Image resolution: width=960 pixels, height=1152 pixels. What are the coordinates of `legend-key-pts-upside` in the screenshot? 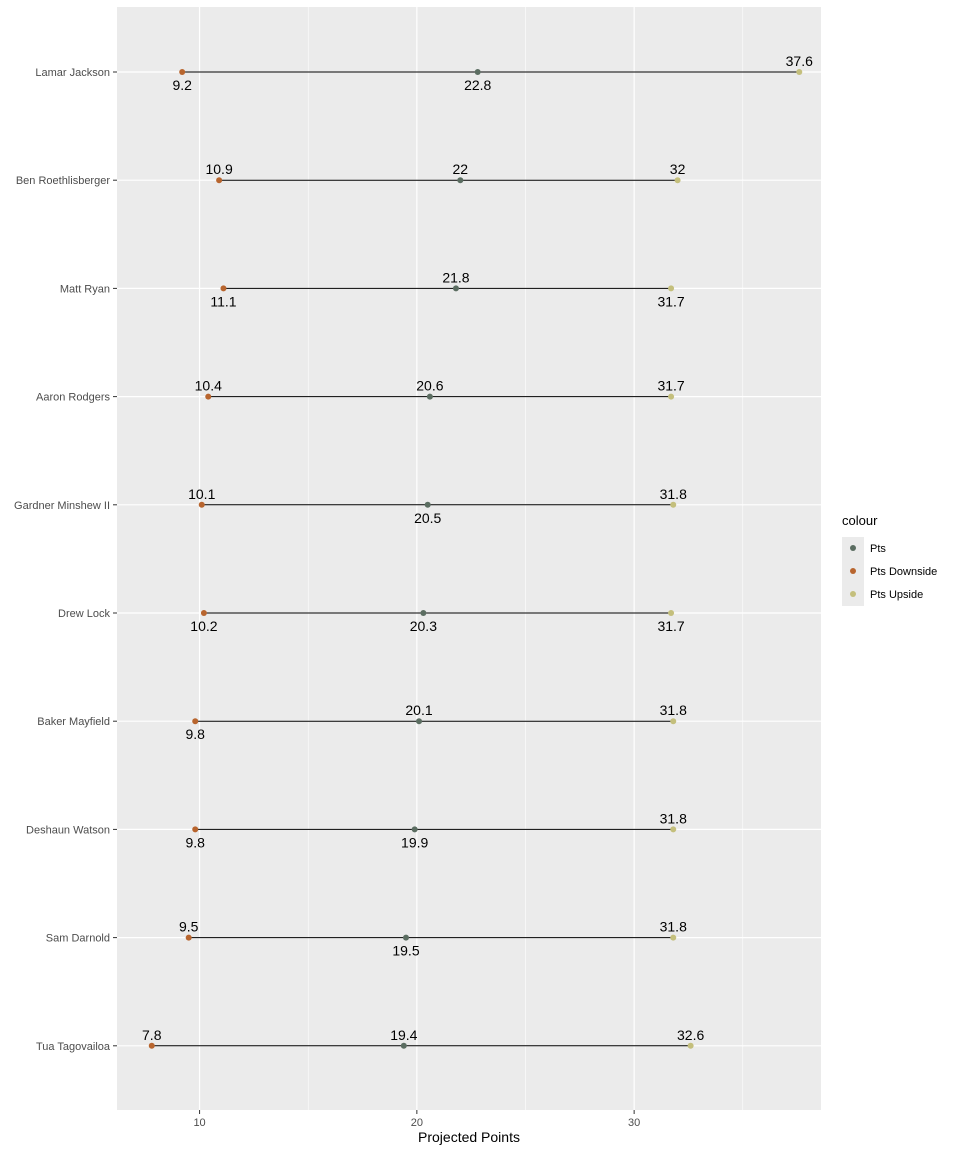 It's located at (853, 594).